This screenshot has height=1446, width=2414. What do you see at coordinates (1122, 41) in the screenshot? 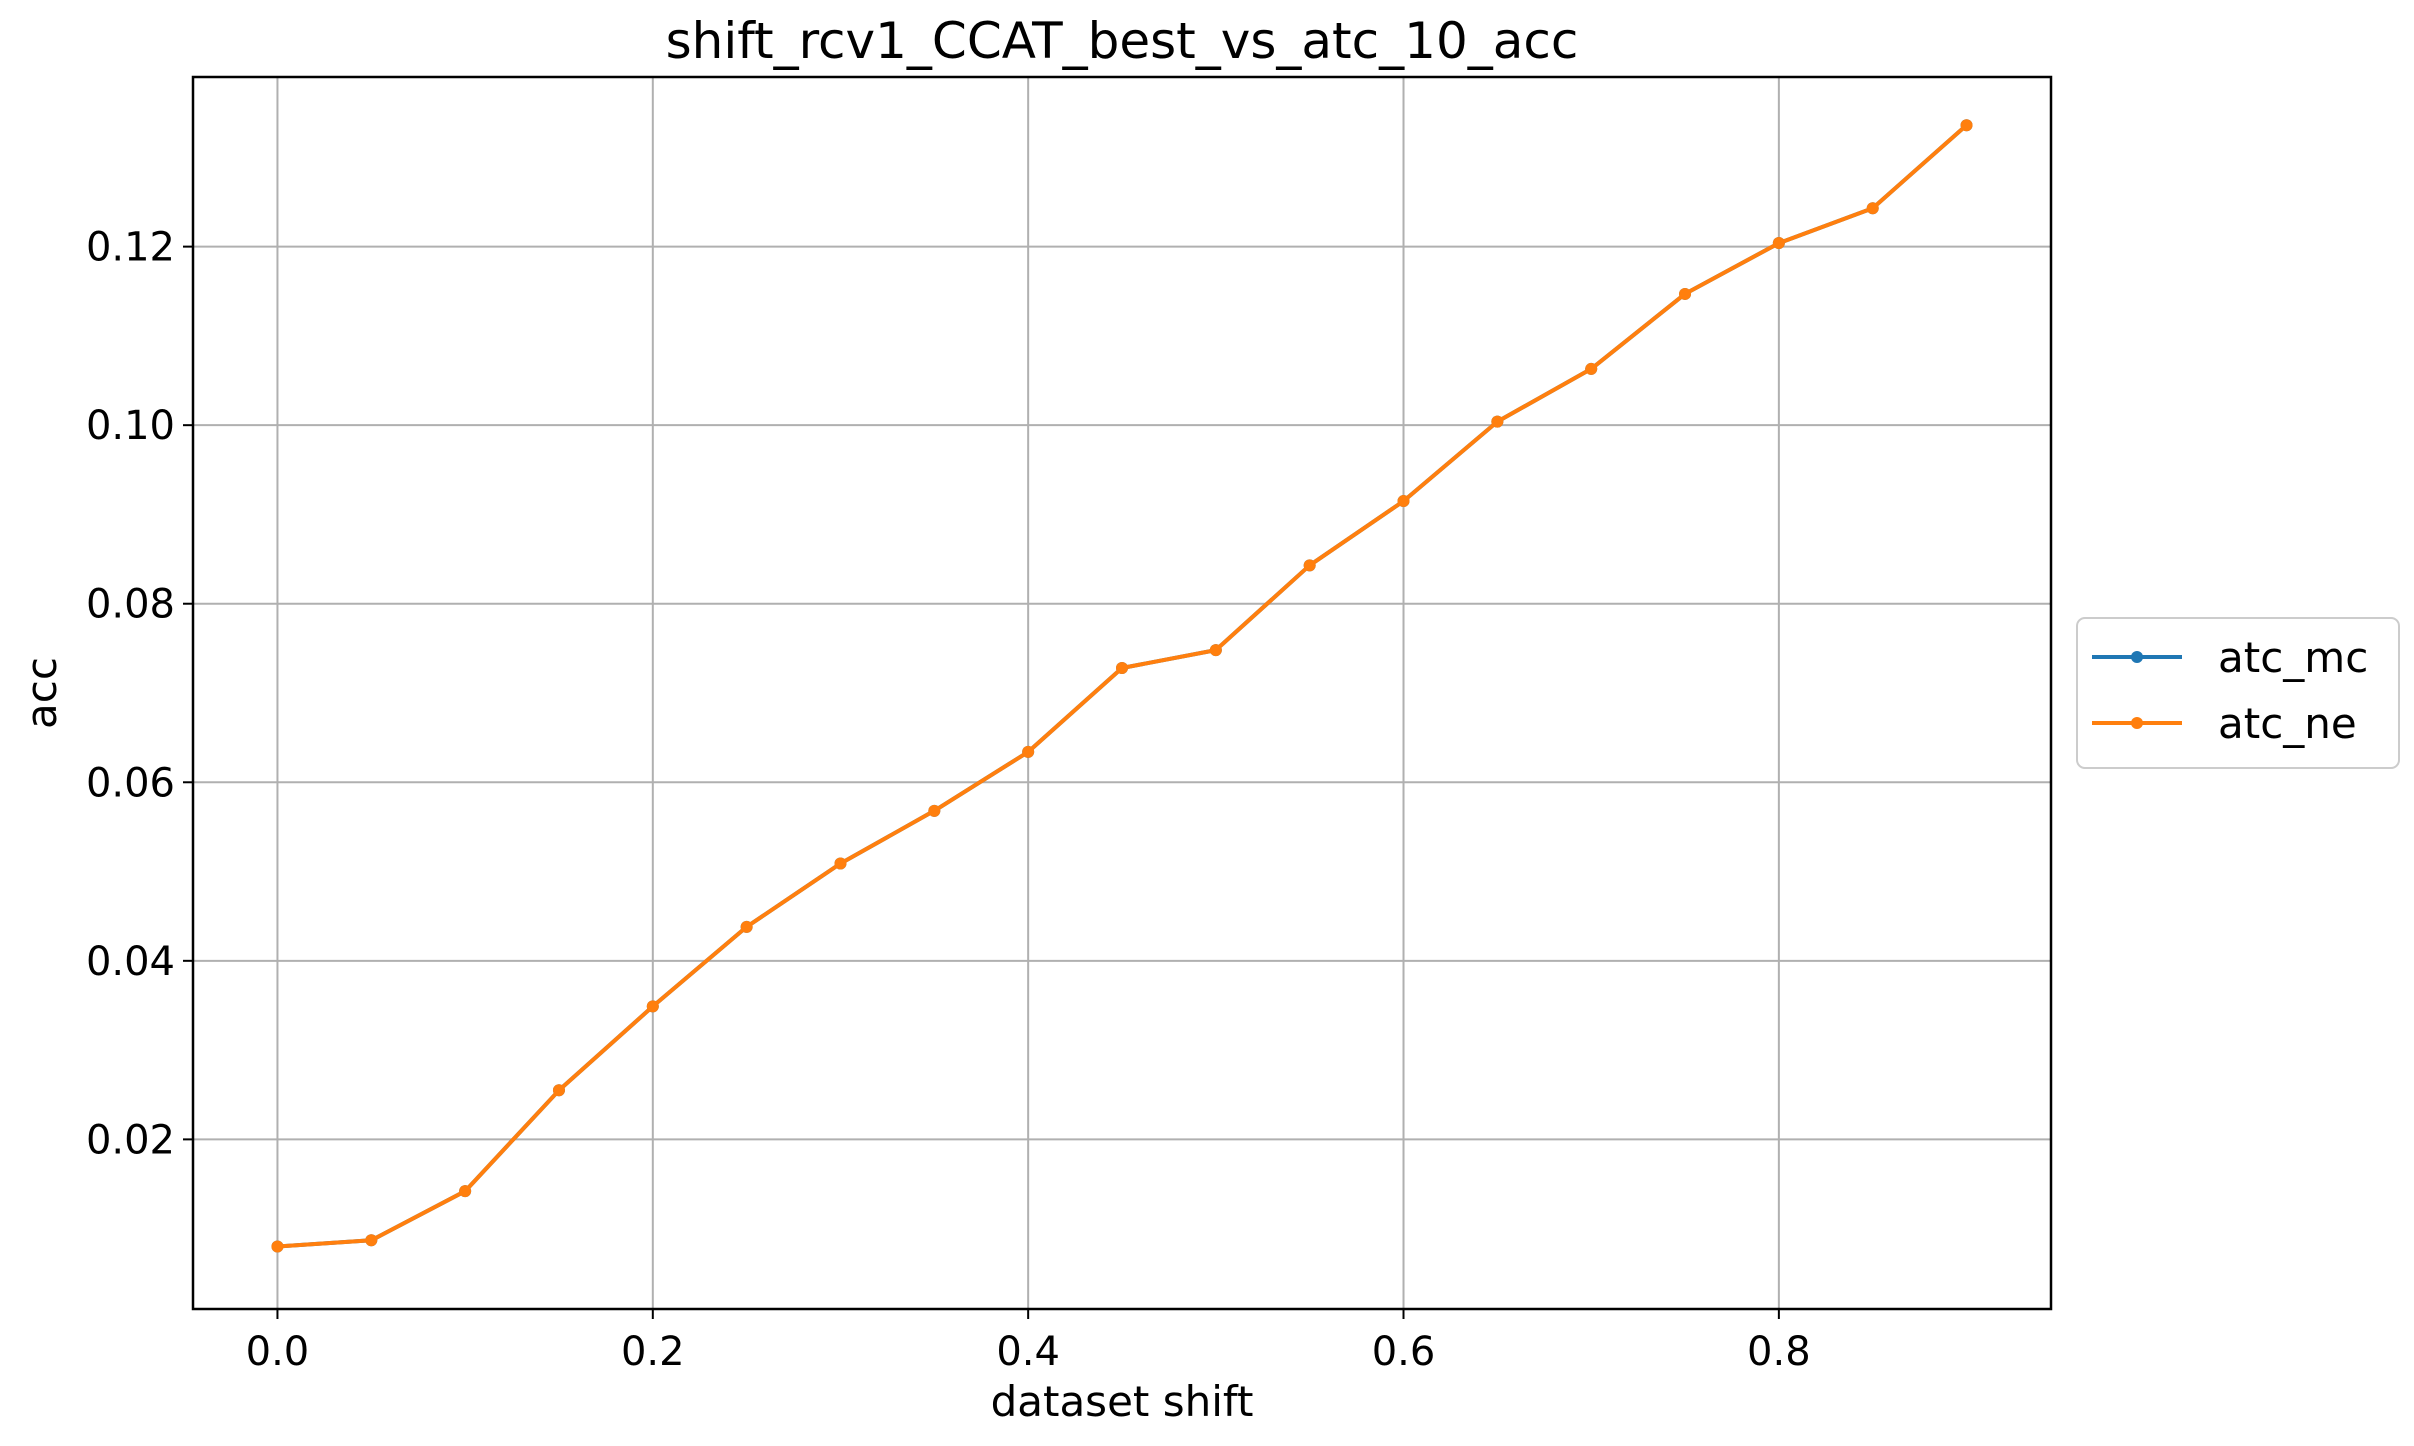
I see `chart-title: shift_rcv1_CCAT_best_vs_atc_10_acc` at bounding box center [1122, 41].